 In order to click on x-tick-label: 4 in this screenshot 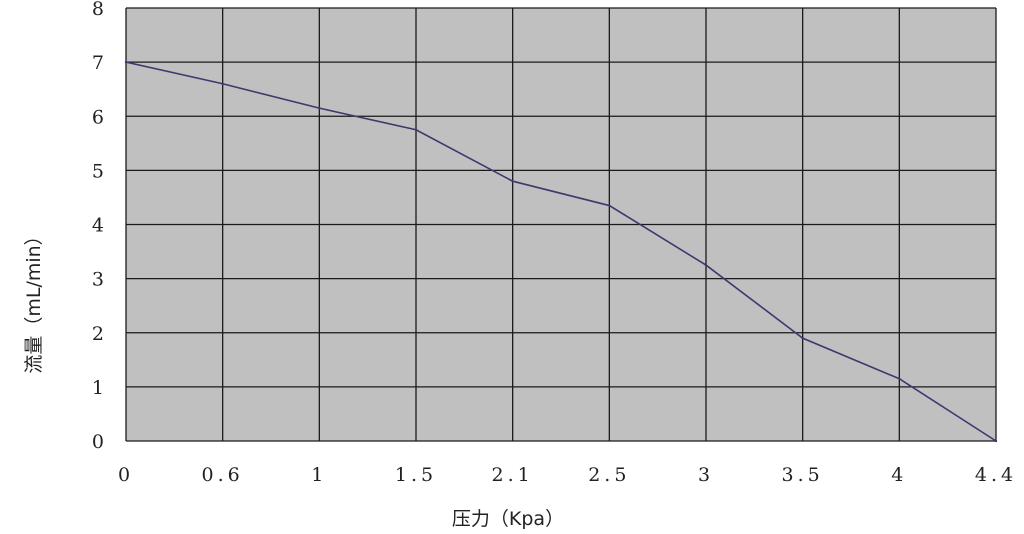, I will do `click(899, 475)`.